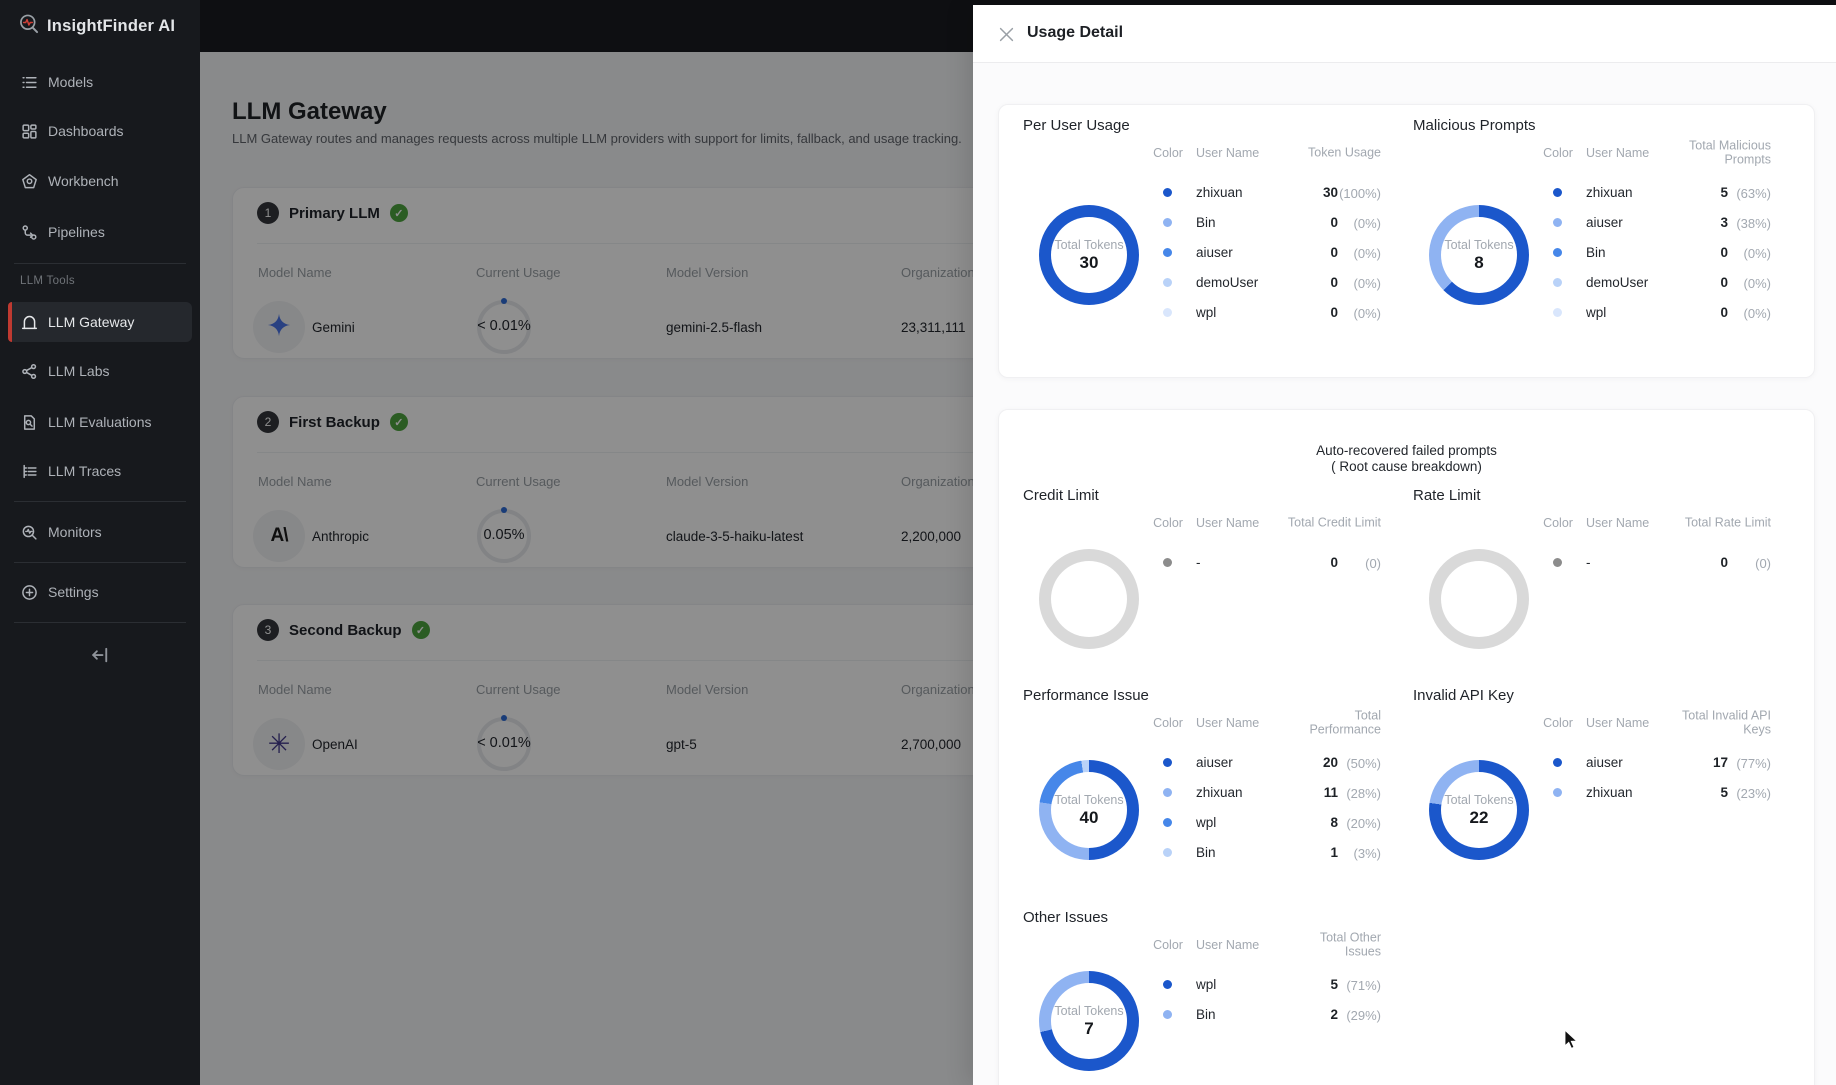  I want to click on section-title: Rate Limit, so click(1447, 495).